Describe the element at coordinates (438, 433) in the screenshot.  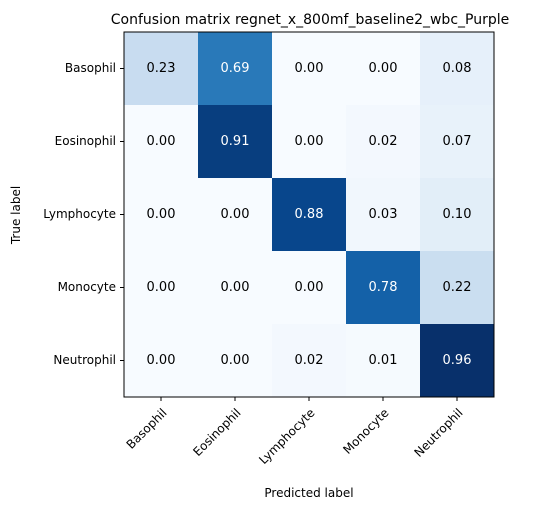
I see `x-tick-label: Neutrophil` at that location.